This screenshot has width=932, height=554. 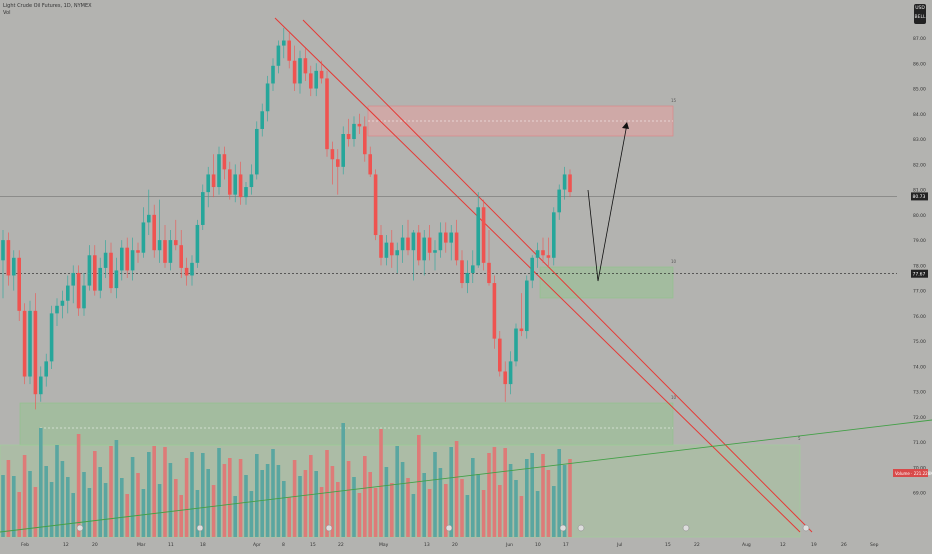 What do you see at coordinates (920, 14) in the screenshot?
I see `currency-badge: USD BELL` at bounding box center [920, 14].